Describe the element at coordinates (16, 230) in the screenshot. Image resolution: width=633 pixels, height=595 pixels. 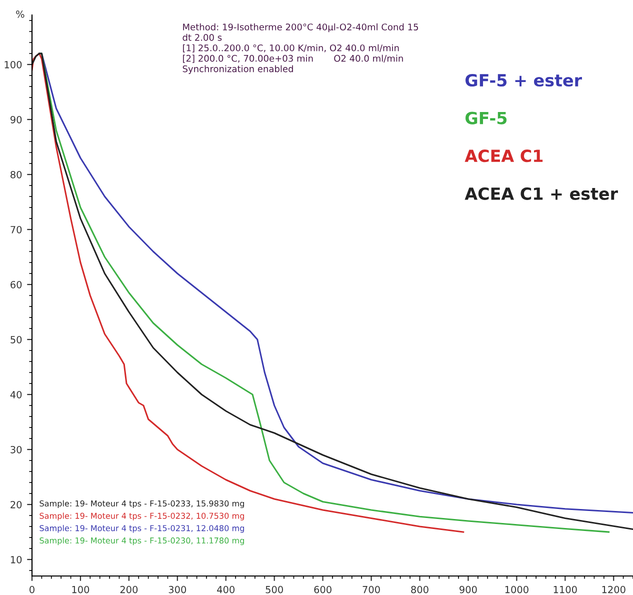
I see `y-tick-label: 70` at that location.